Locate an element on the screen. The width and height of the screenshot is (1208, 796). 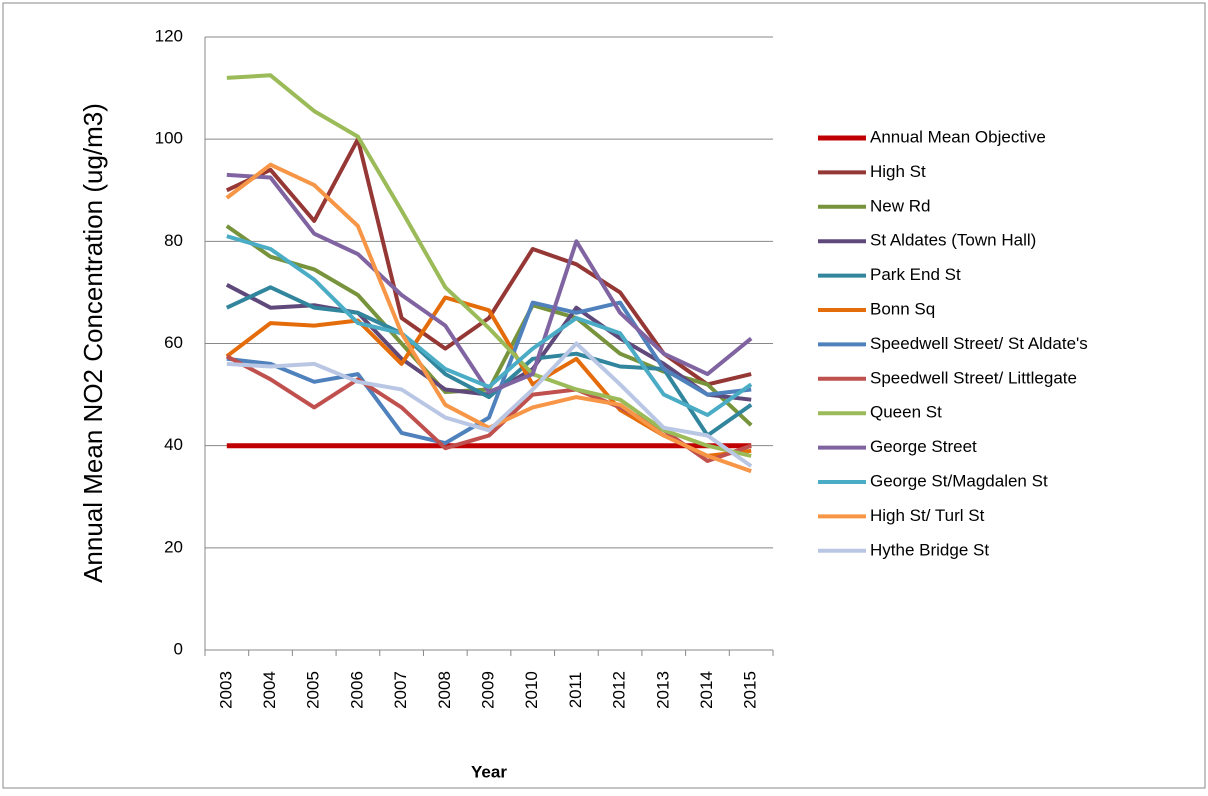
legend-label: Bonn Sq is located at coordinates (902, 308).